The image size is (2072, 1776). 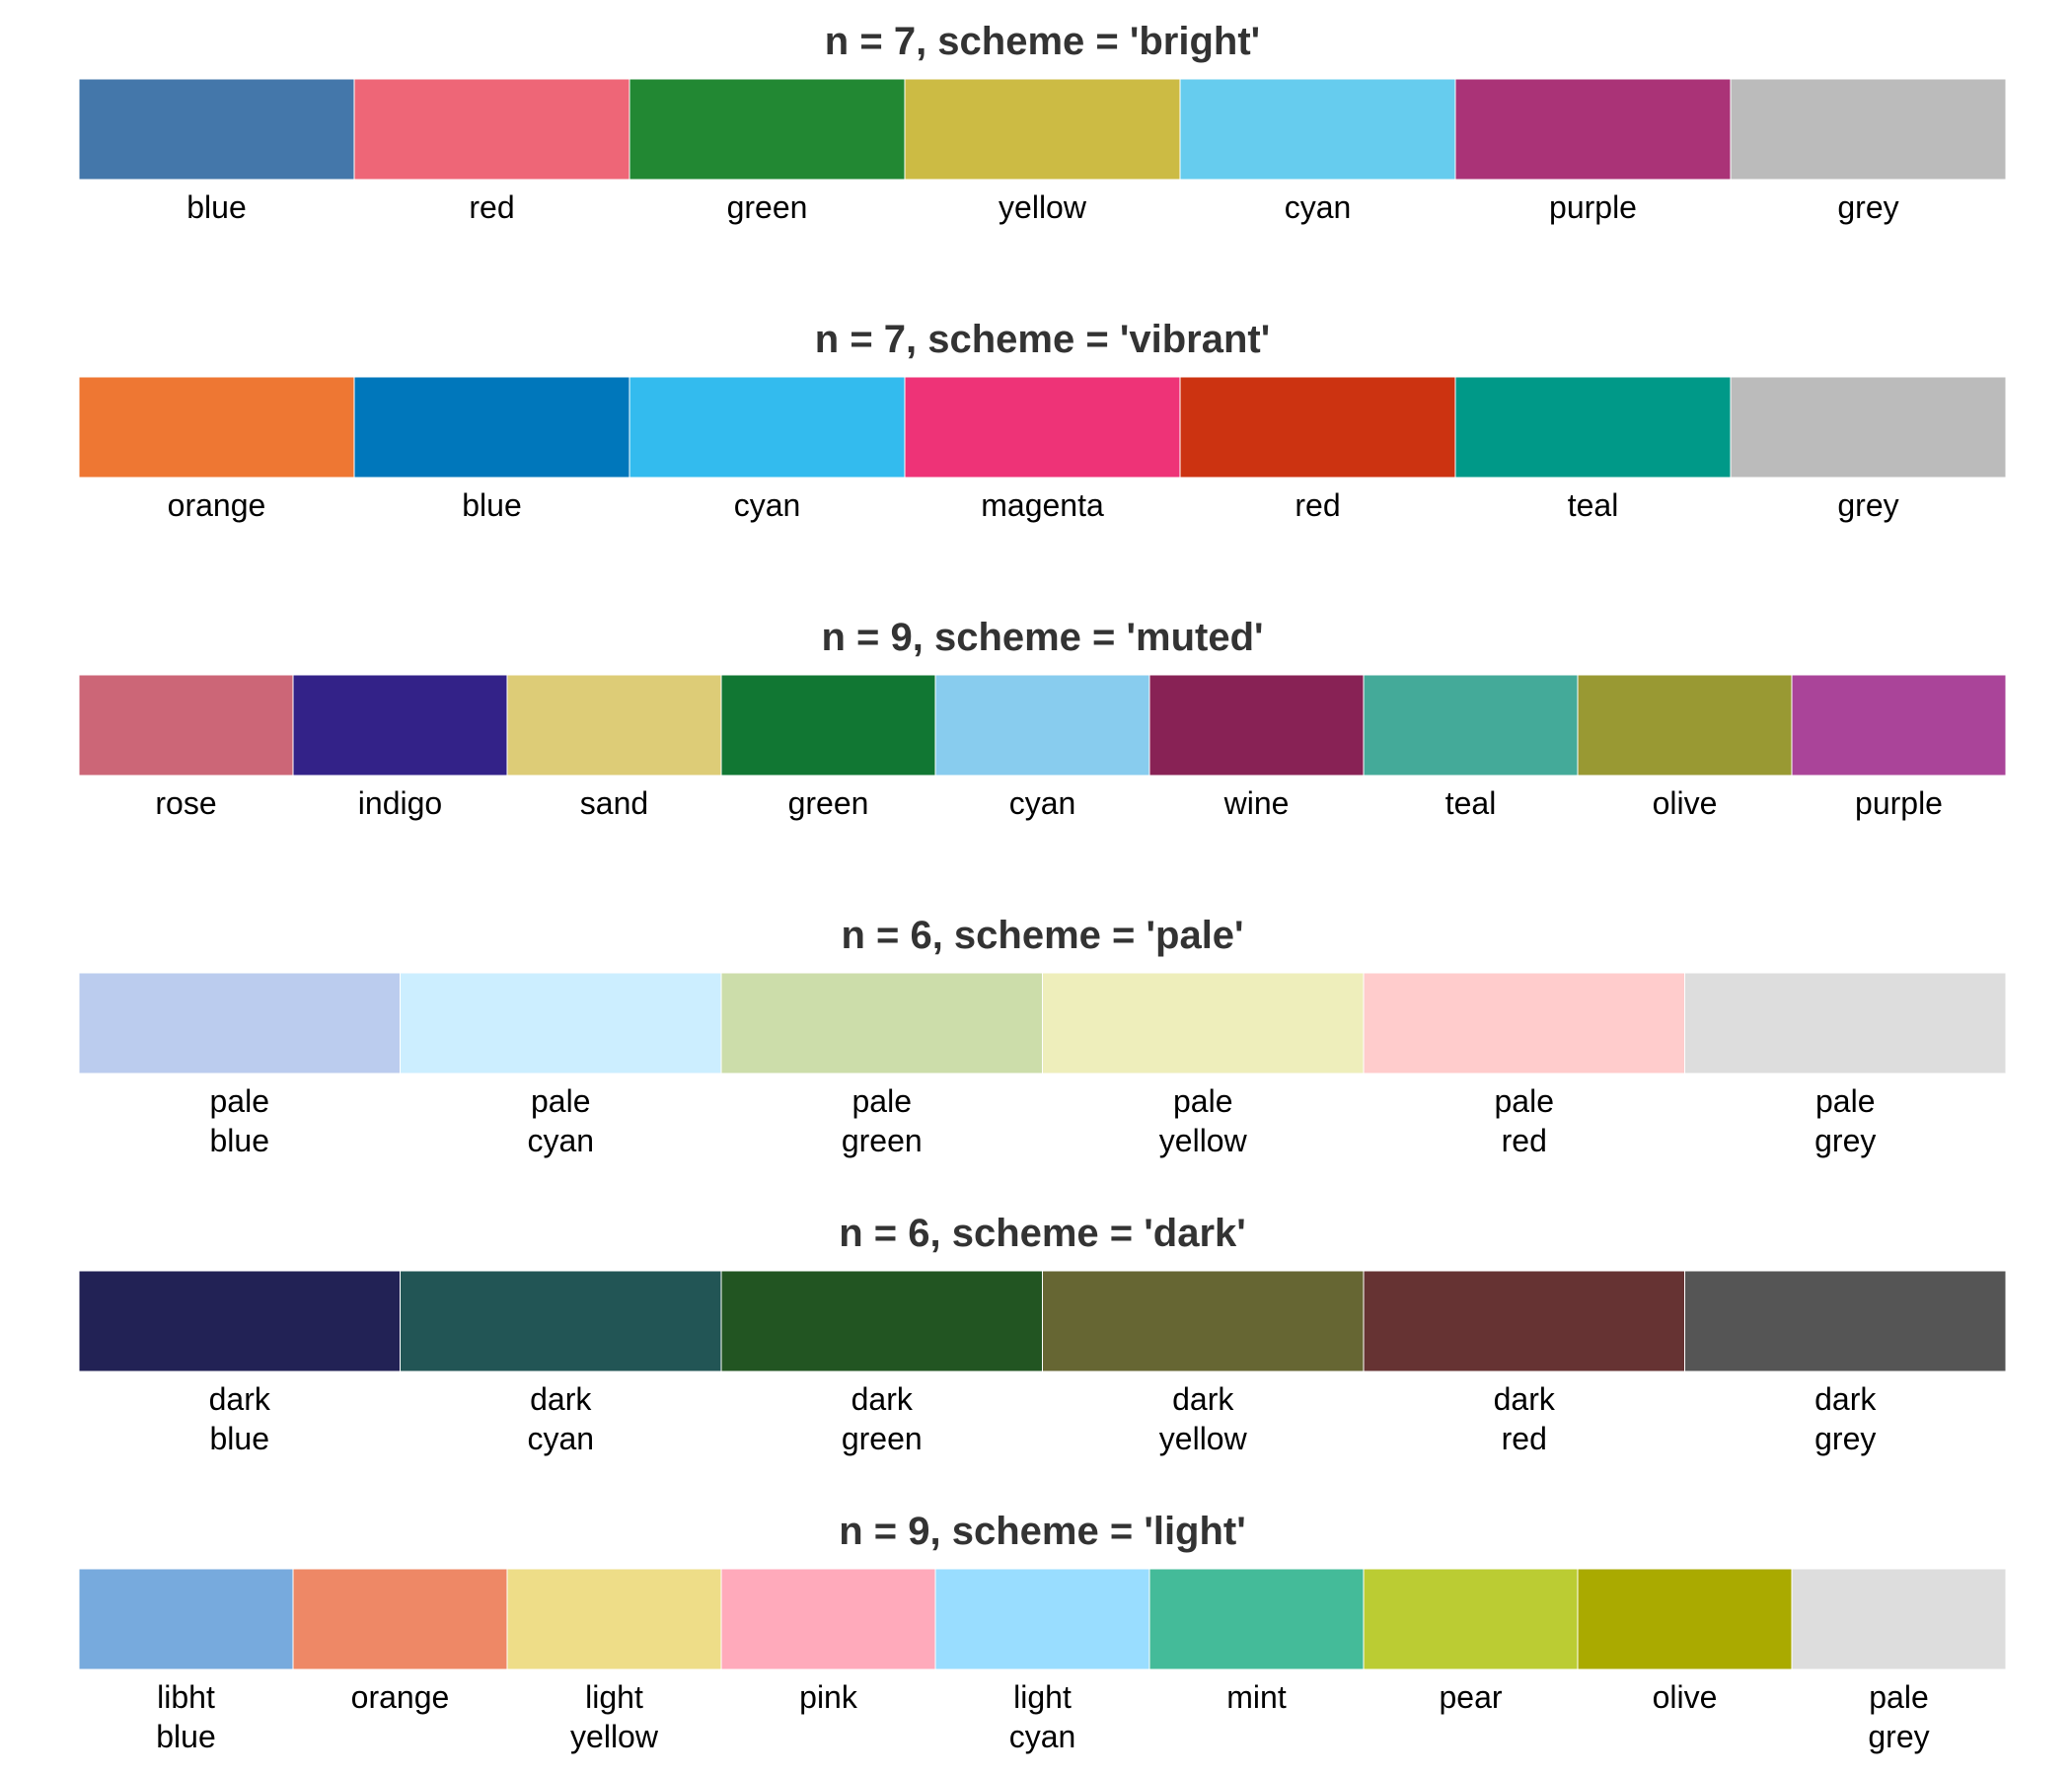 What do you see at coordinates (1042, 505) in the screenshot?
I see `swatch-label: magenta` at bounding box center [1042, 505].